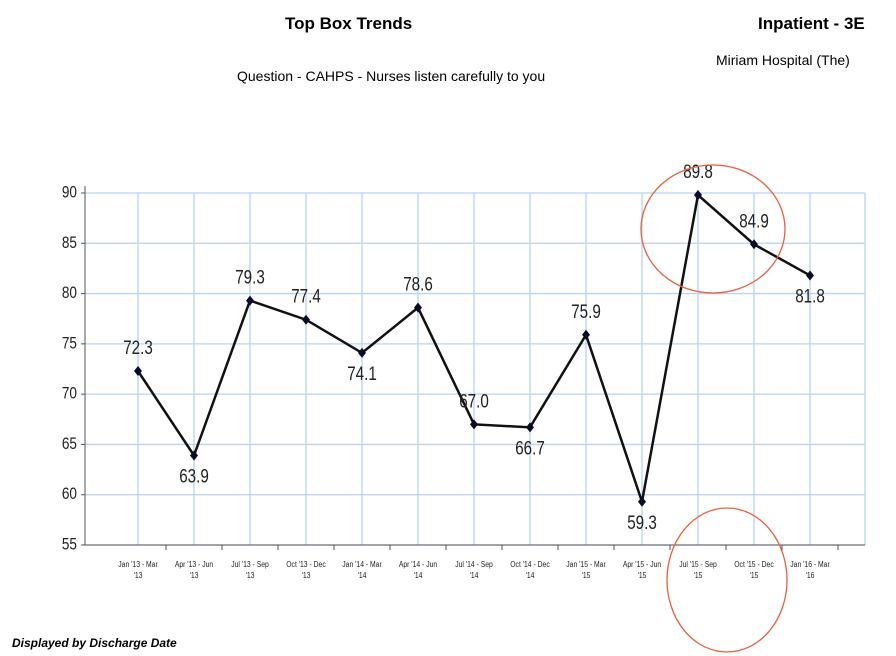  Describe the element at coordinates (250, 570) in the screenshot. I see `x-tick-label: Jul '13 - Sep '13` at that location.